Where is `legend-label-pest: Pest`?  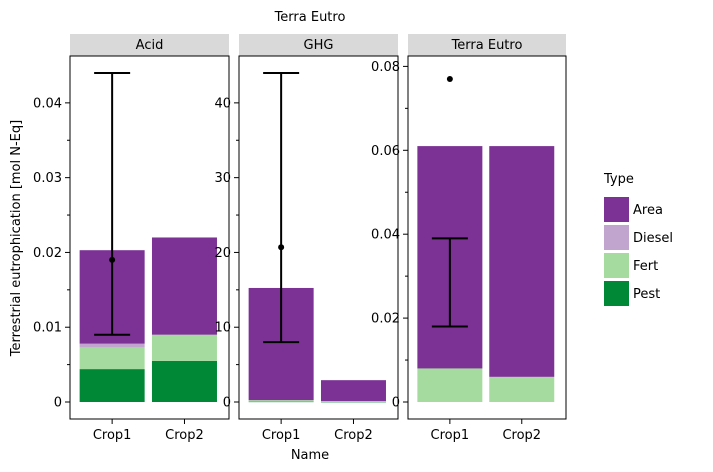 legend-label-pest: Pest is located at coordinates (646, 294).